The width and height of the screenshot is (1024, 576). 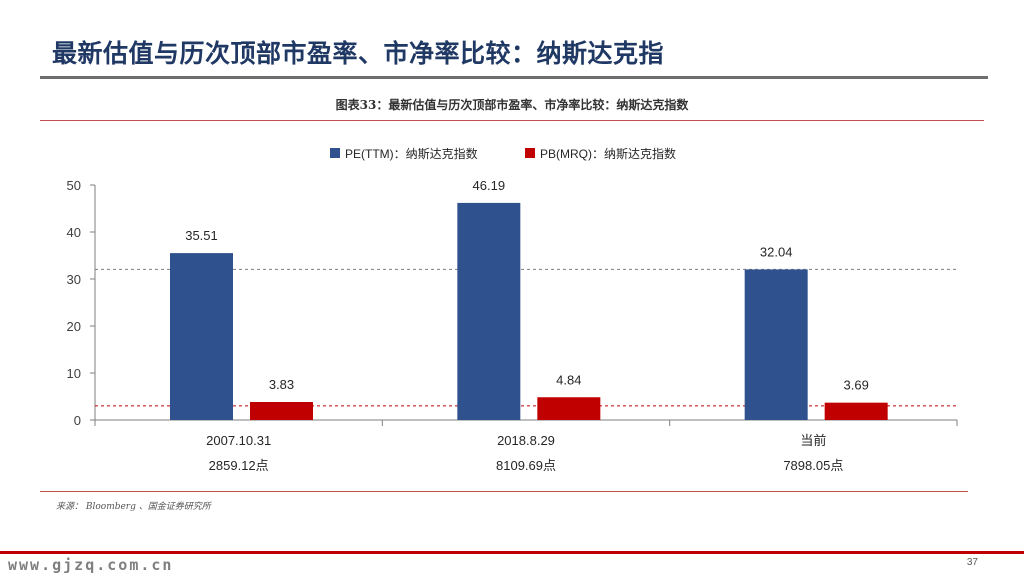 I want to click on category-sublabel: 2859.12点, so click(x=239, y=465).